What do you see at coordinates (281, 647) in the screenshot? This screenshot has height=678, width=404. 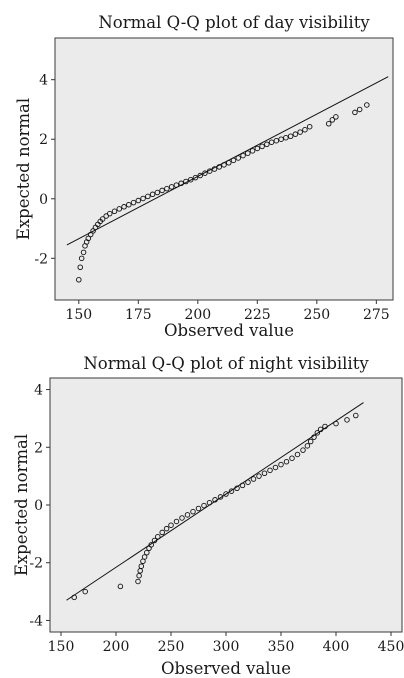 I see `x-tick-label-night: 350` at bounding box center [281, 647].